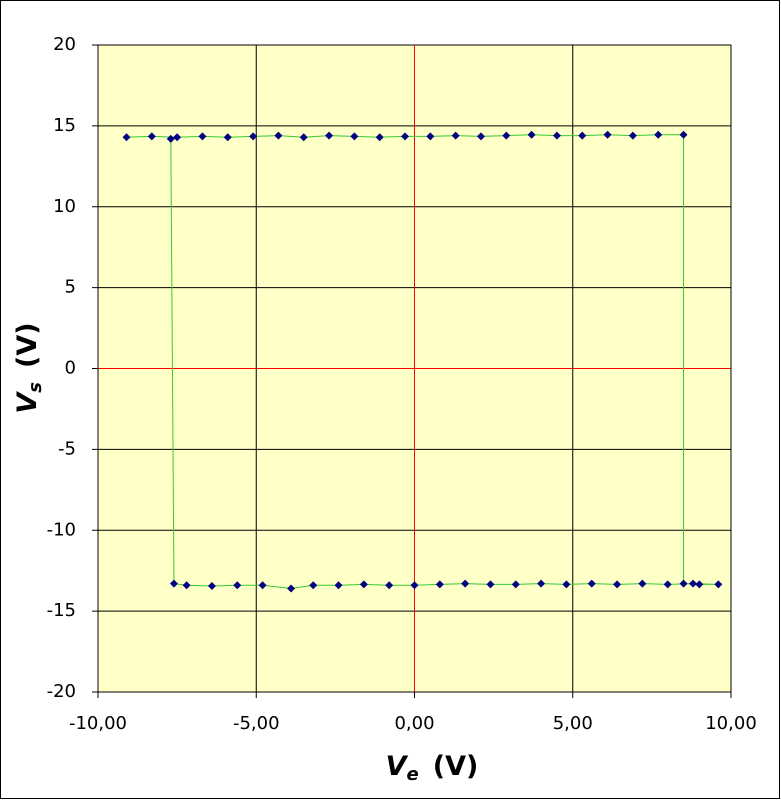 The width and height of the screenshot is (781, 800). Describe the element at coordinates (64, 206) in the screenshot. I see `y-tick-label: 10` at that location.